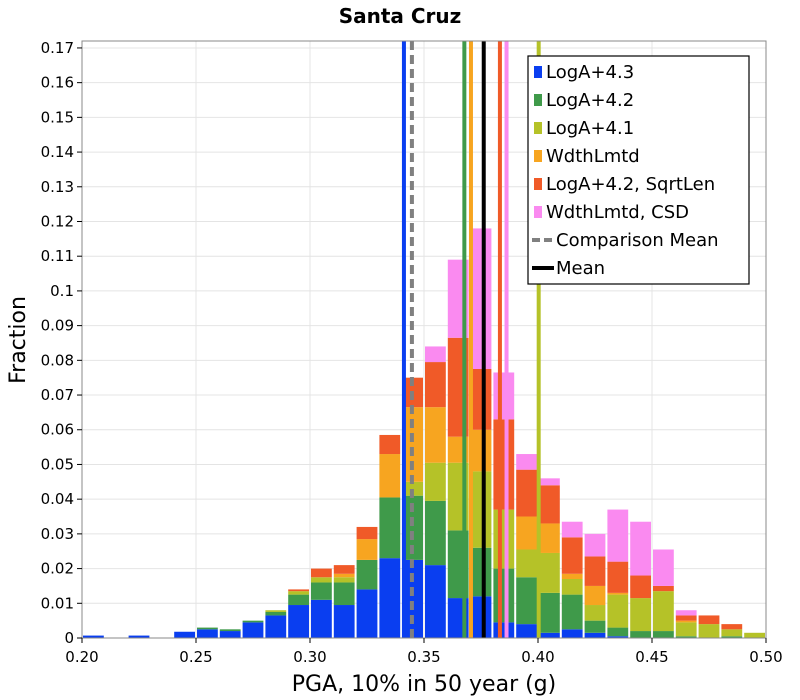  I want to click on legend-label-mean: Mean, so click(580, 268).